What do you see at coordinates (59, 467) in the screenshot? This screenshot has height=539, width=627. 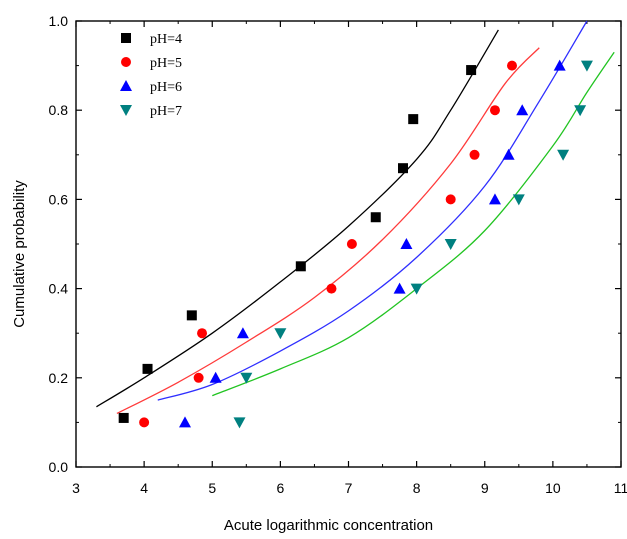 I see `y-tick-label: 0.0` at bounding box center [59, 467].